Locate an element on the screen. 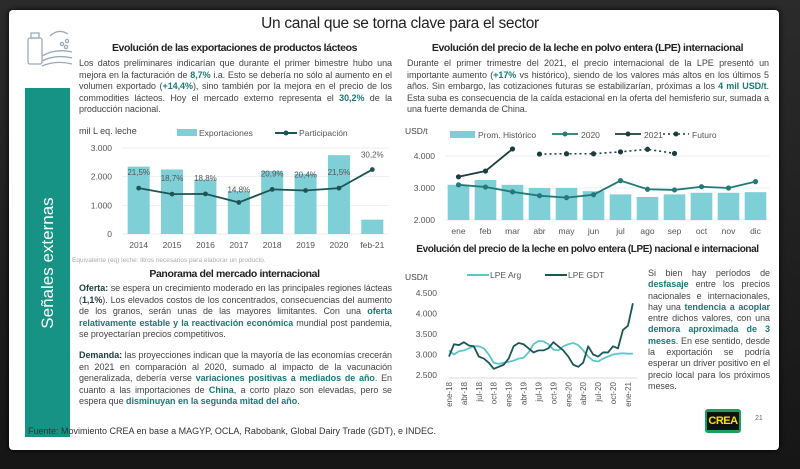  x-tick-label: jul-18 is located at coordinates (479, 391).